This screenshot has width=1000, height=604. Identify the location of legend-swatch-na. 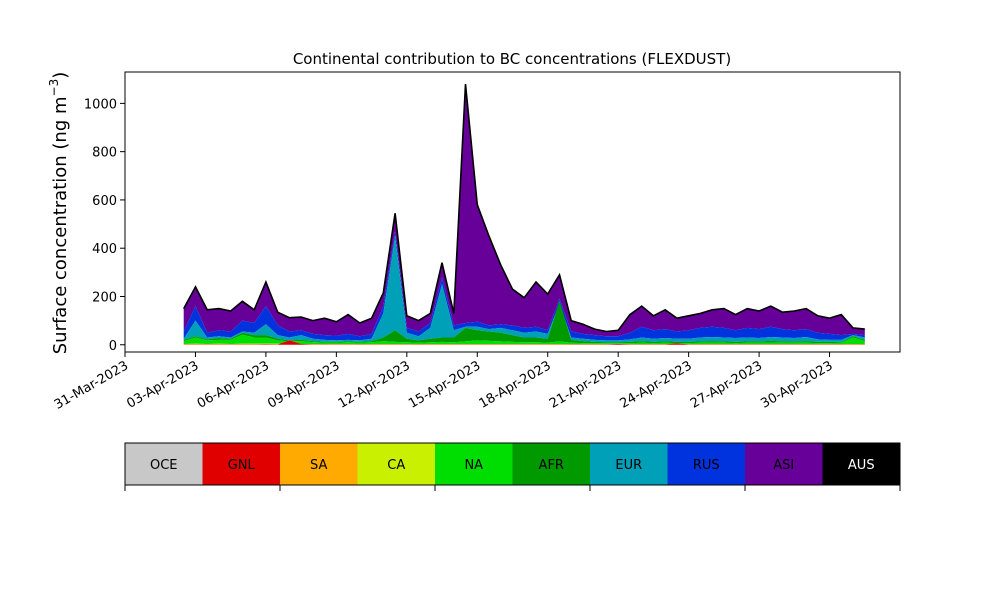
(474, 464).